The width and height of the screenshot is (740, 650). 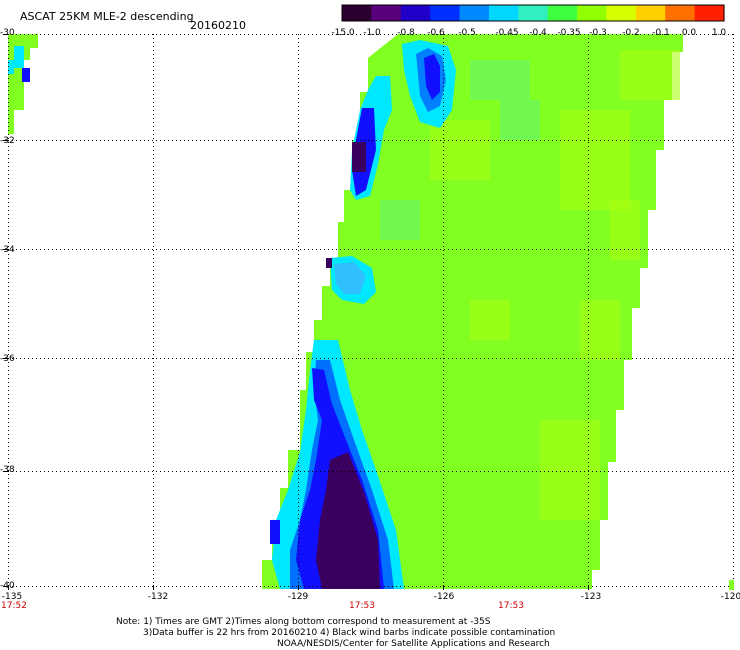 I want to click on lat-label: -38, so click(x=7, y=470).